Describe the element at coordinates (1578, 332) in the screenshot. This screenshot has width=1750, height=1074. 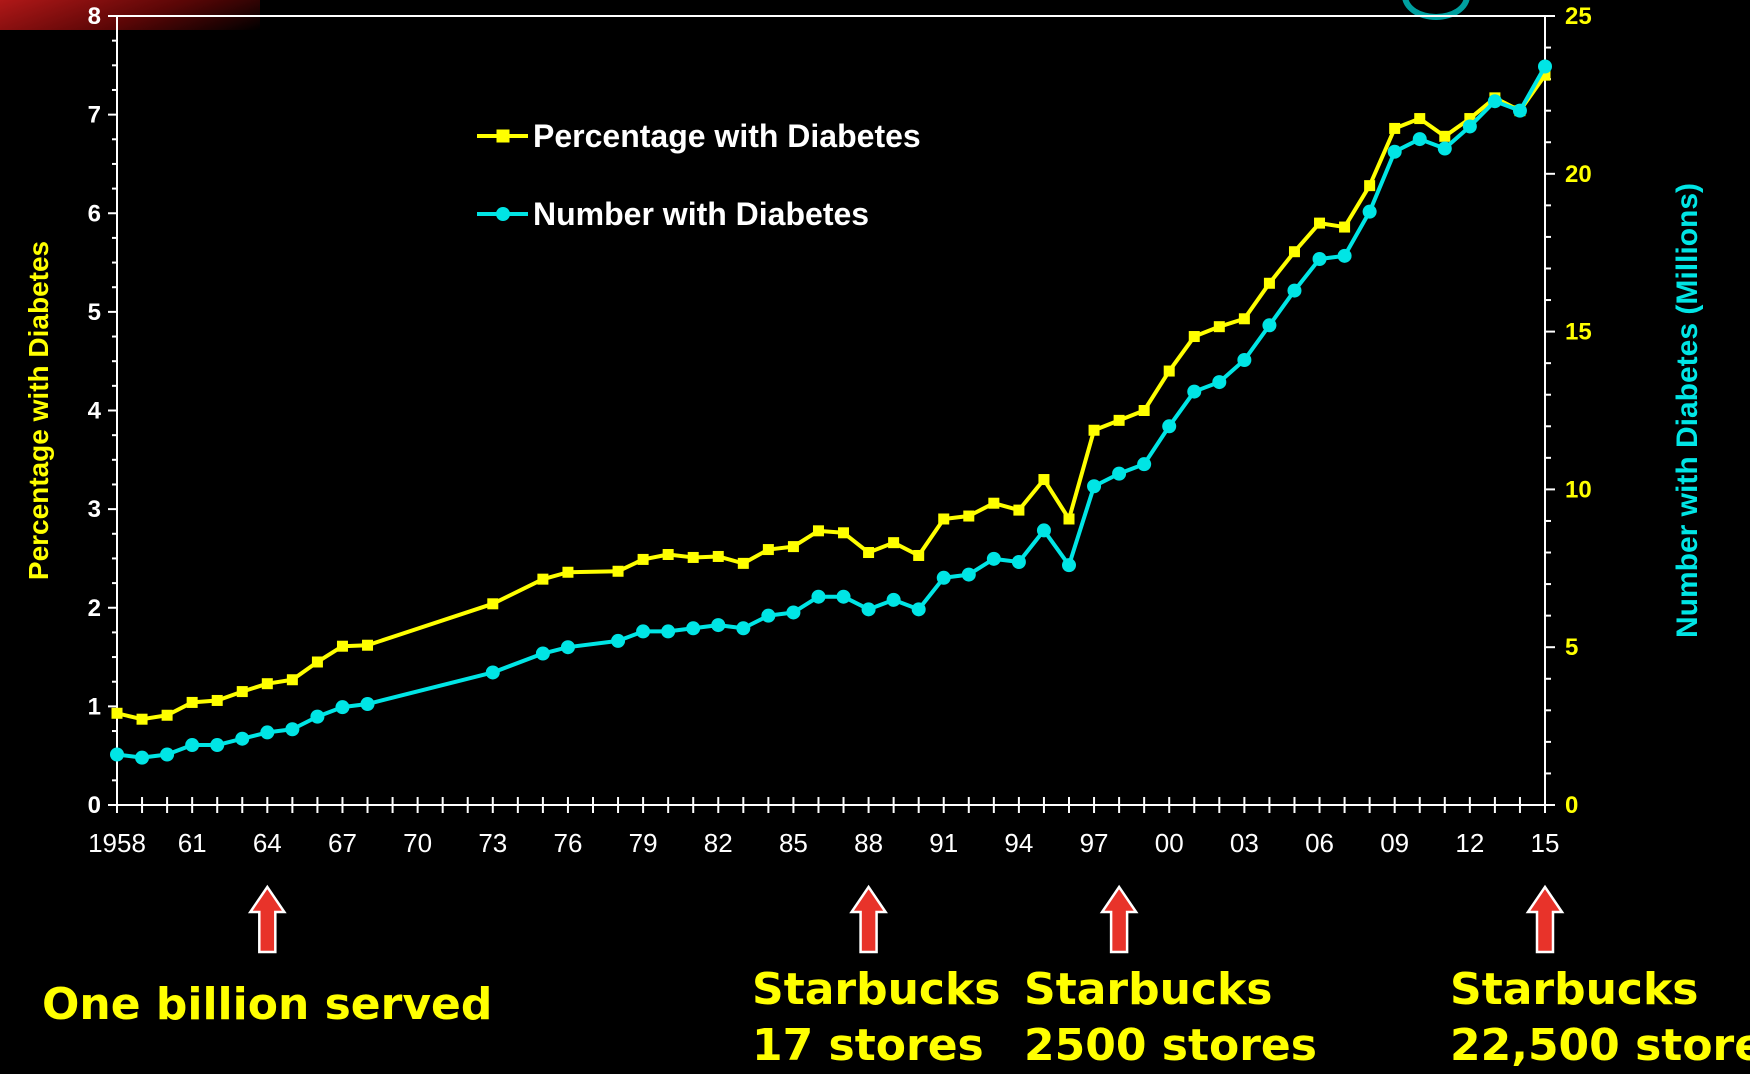
I see `right-tick-label: 15` at that location.